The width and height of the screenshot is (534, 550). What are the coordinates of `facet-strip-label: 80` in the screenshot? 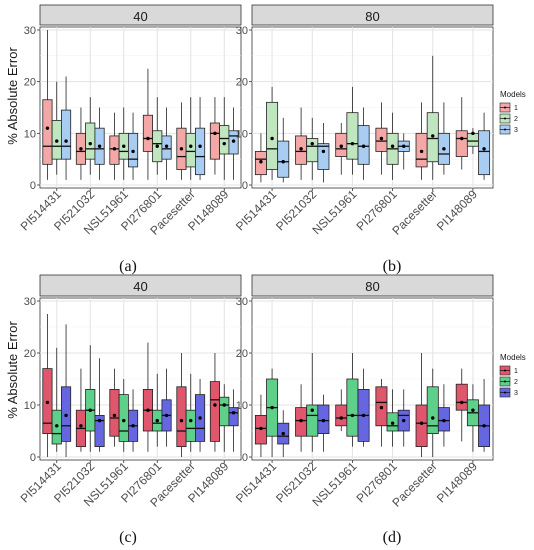 It's located at (372, 286).